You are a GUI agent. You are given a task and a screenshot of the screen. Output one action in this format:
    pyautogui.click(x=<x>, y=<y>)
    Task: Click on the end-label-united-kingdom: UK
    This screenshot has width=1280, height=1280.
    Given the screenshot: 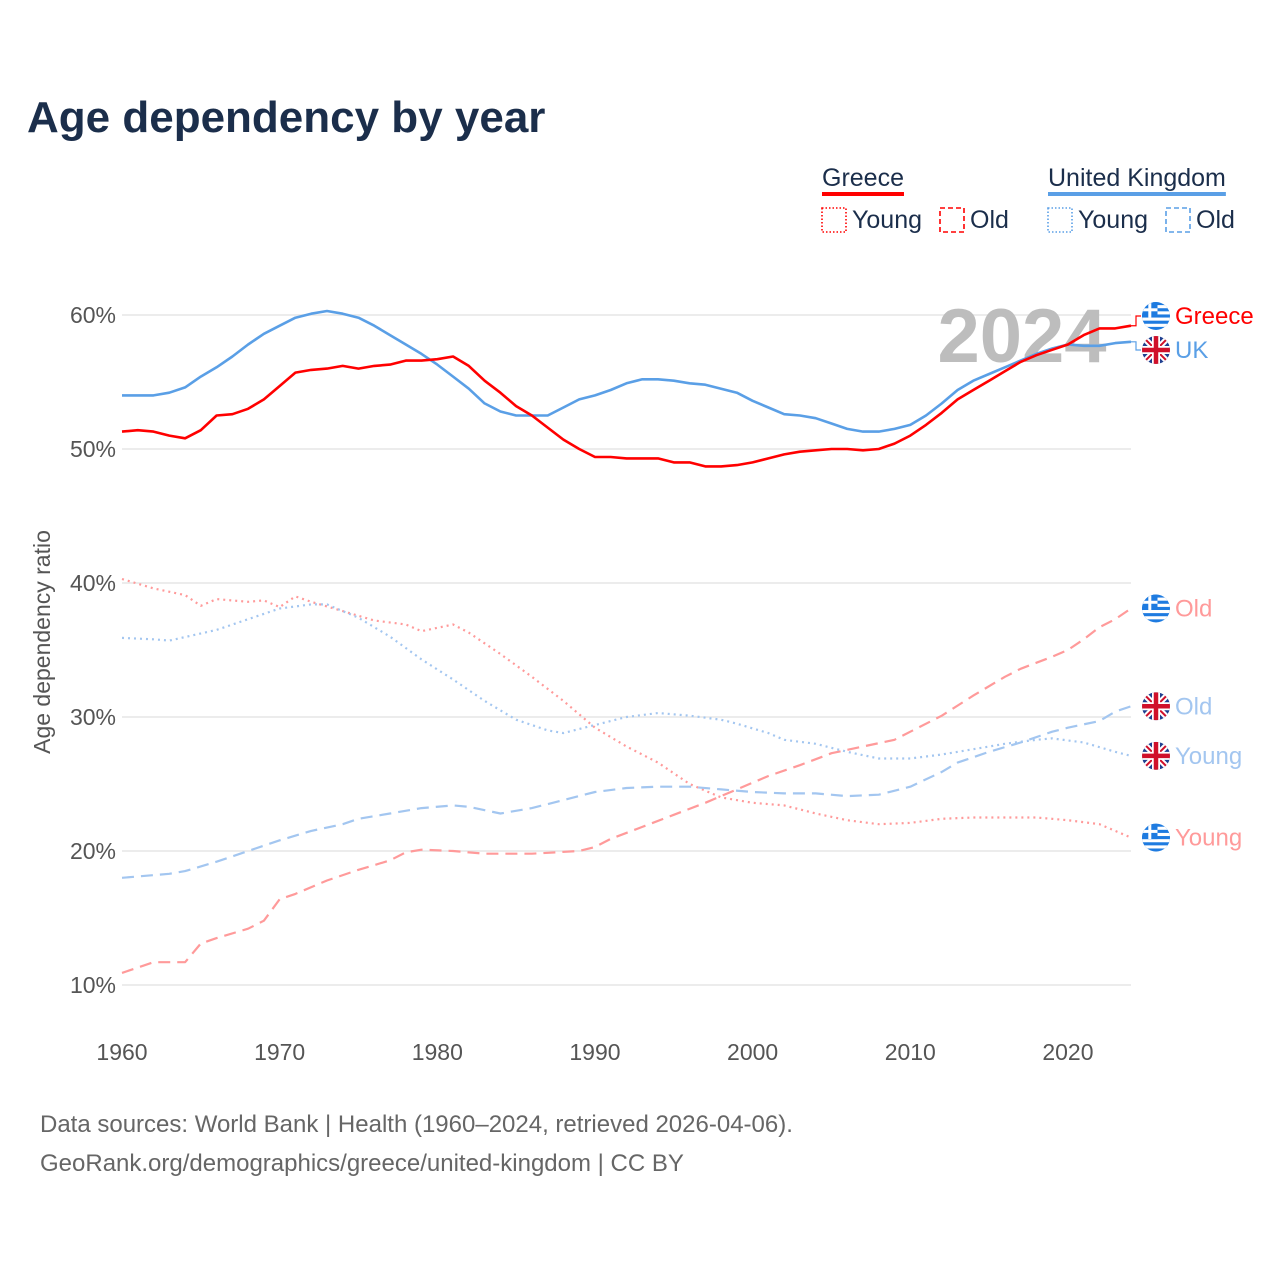 What is the action you would take?
    pyautogui.click(x=1169, y=350)
    